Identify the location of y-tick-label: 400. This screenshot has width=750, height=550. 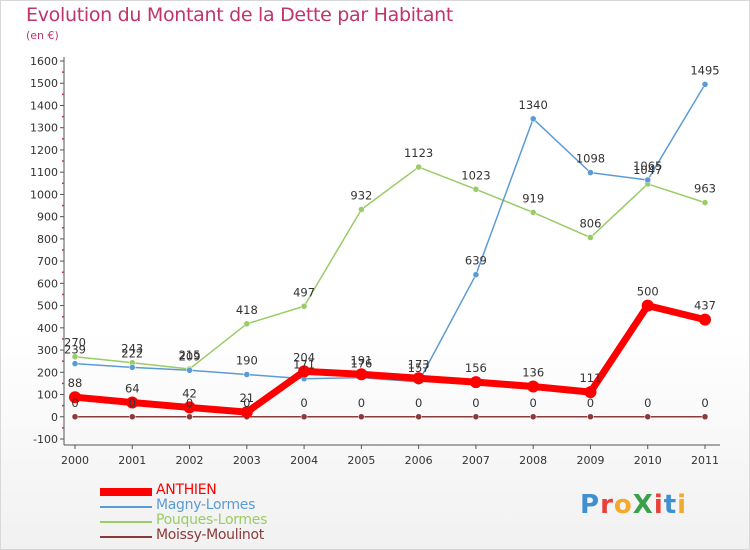
(47, 328).